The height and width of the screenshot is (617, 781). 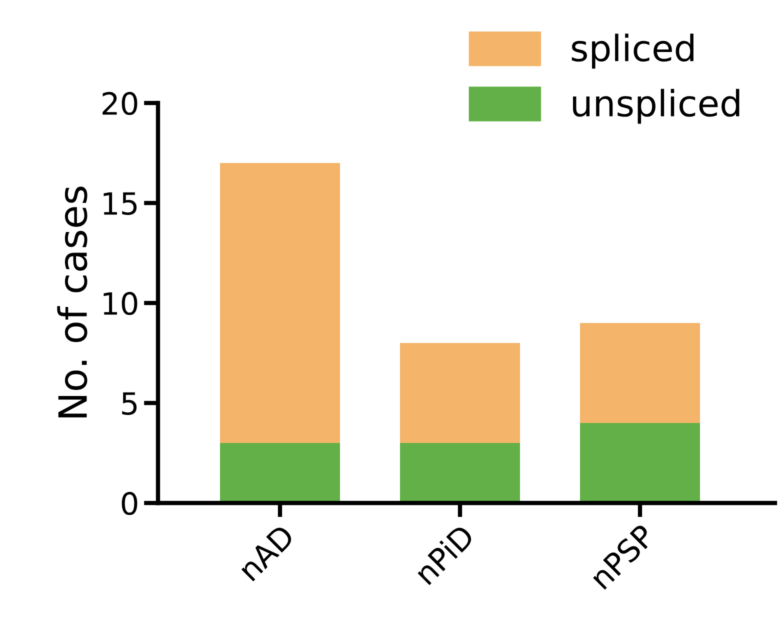 What do you see at coordinates (120, 204) in the screenshot?
I see `y-tick-label: 15` at bounding box center [120, 204].